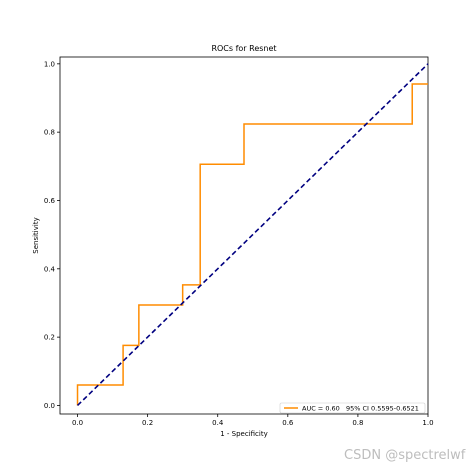  I want to click on y-axis: 0.0 0.2 0.4 0.6 0.8 1.0, so click(52, 235).